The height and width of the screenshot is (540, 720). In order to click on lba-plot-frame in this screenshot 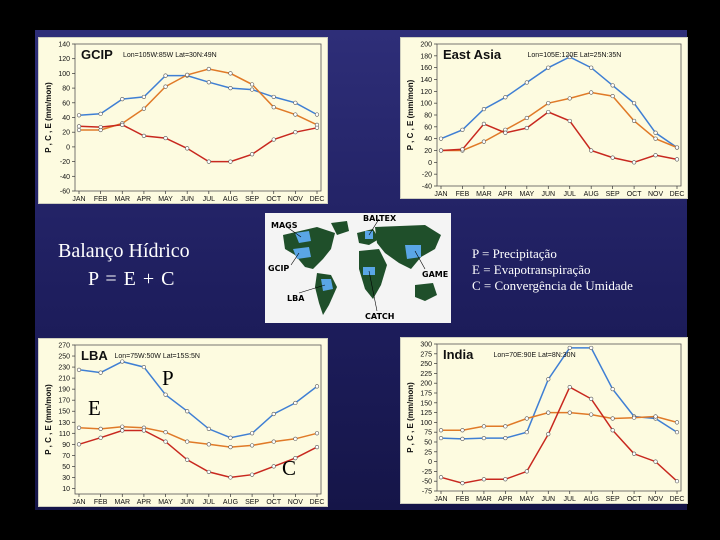, I will do `click(198, 419)`.